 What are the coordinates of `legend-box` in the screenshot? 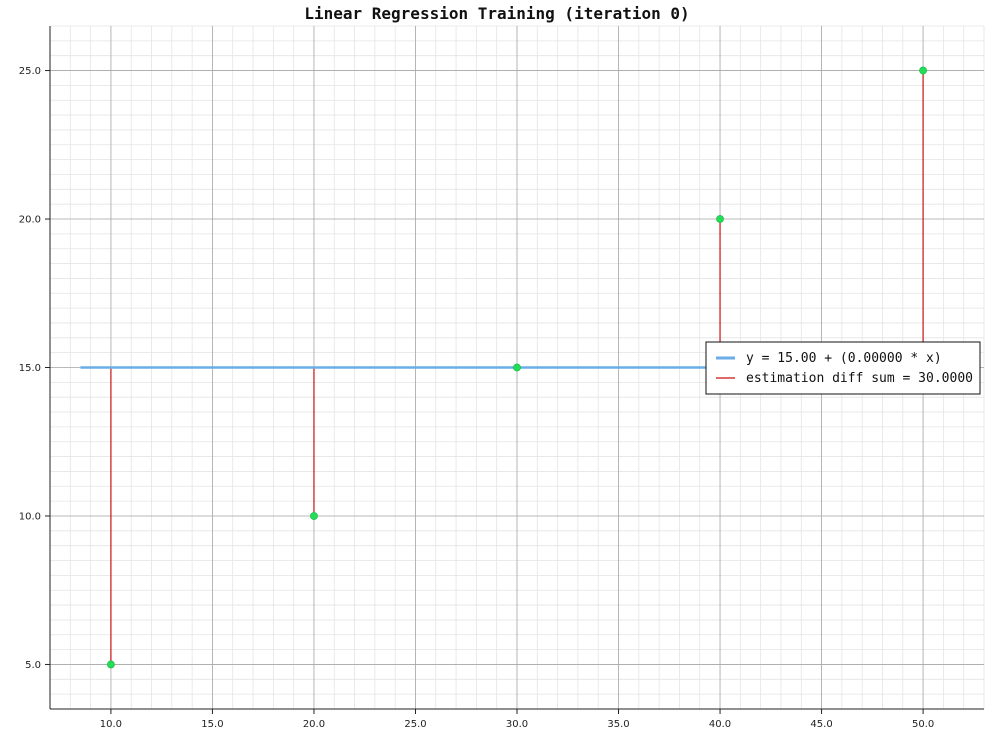 It's located at (843, 368).